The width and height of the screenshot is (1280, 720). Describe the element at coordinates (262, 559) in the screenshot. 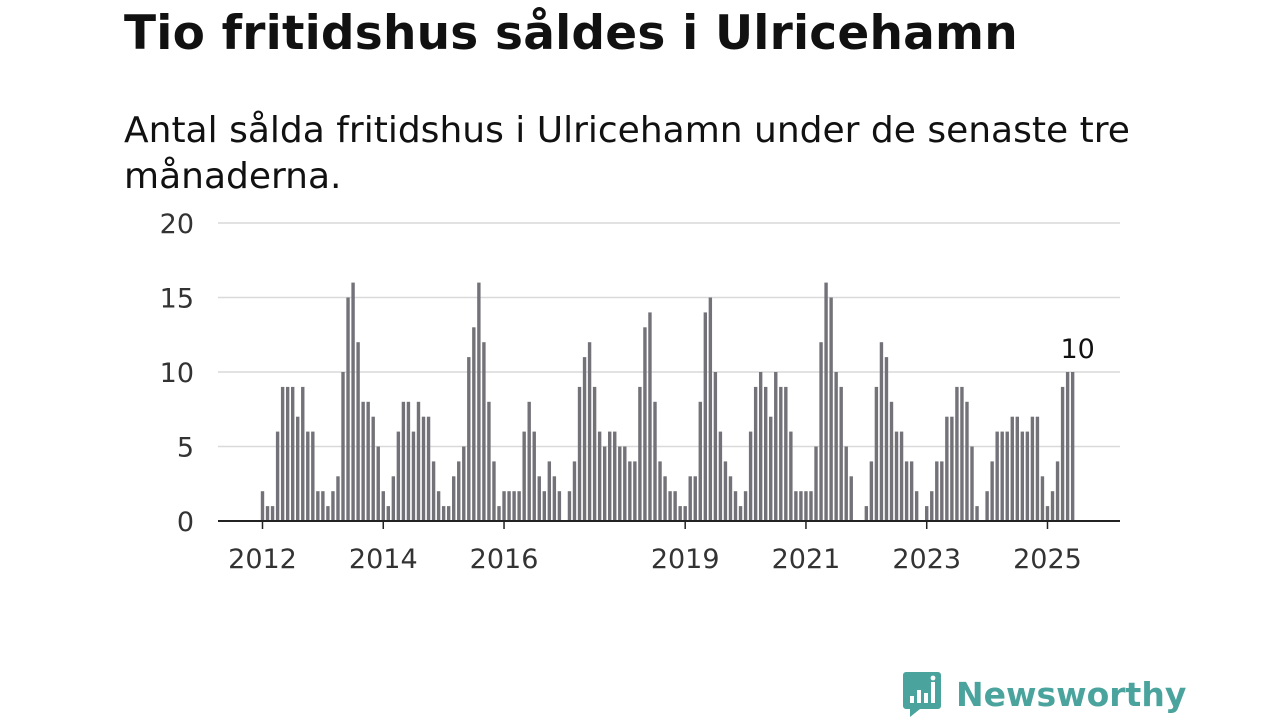

I see `x-tick-label: 2012` at that location.